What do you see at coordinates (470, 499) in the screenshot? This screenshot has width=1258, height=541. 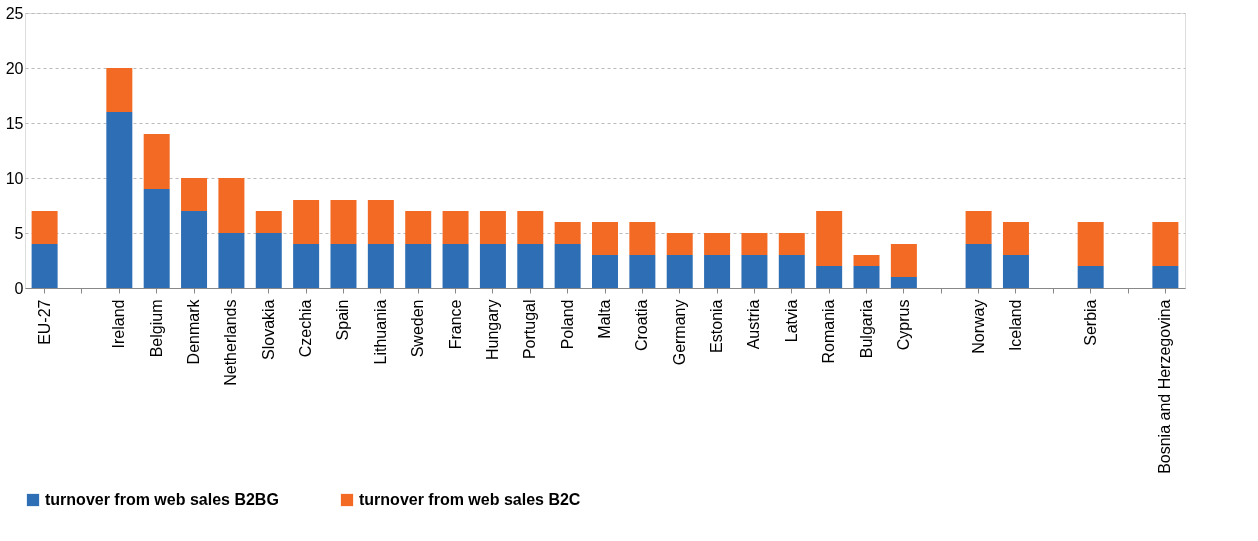 I see `legend-label: turnover from web sales B2C` at bounding box center [470, 499].